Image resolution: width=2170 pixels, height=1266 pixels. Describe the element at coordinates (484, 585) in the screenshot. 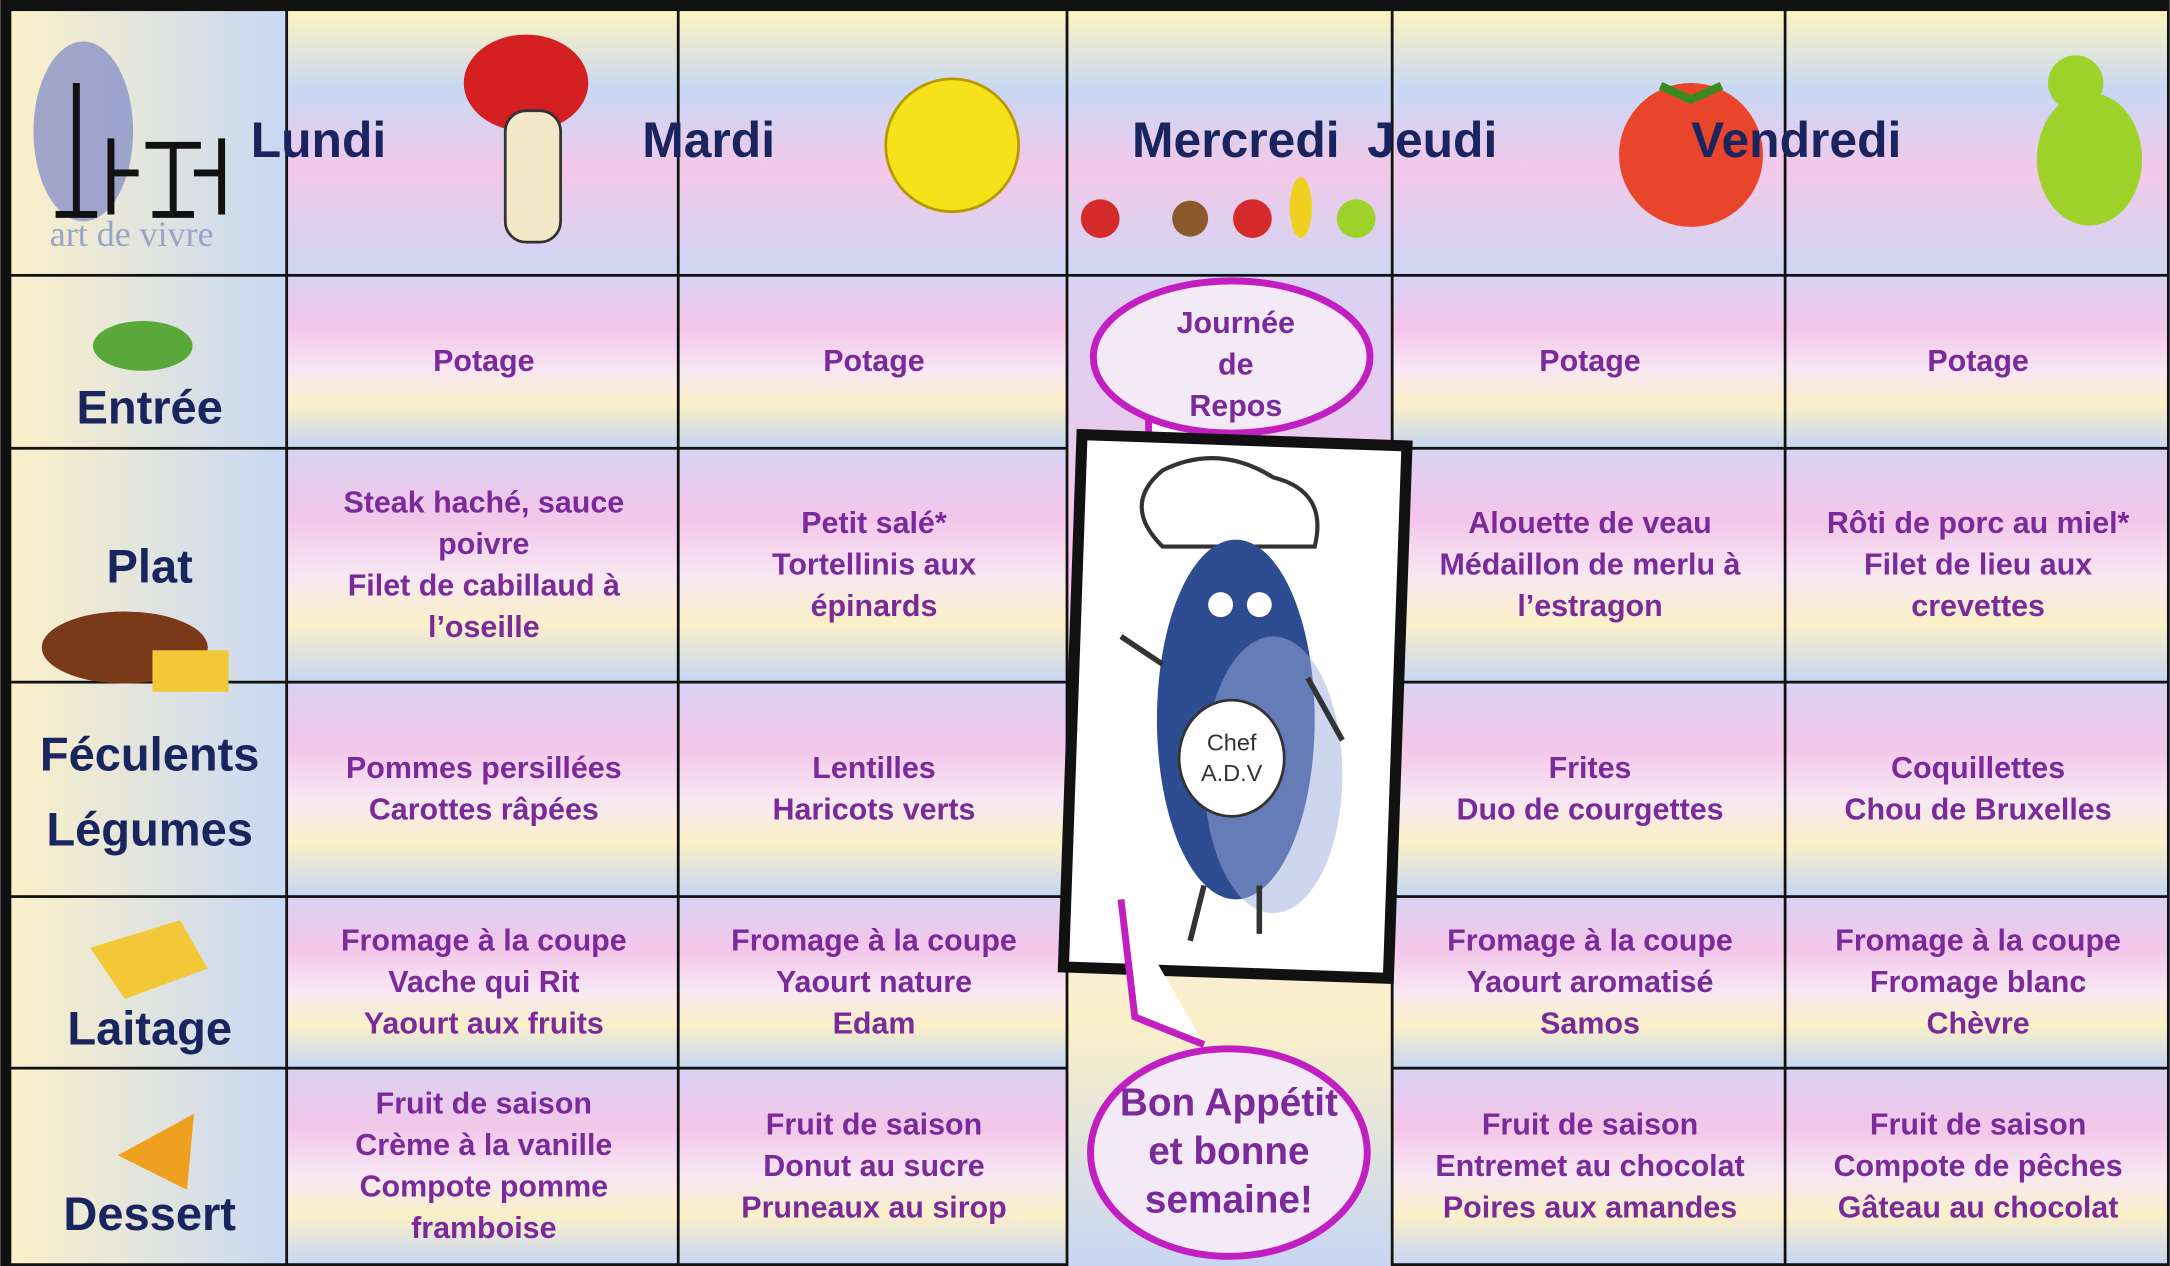

I see `menu-item: Filet de cabillaud à` at that location.